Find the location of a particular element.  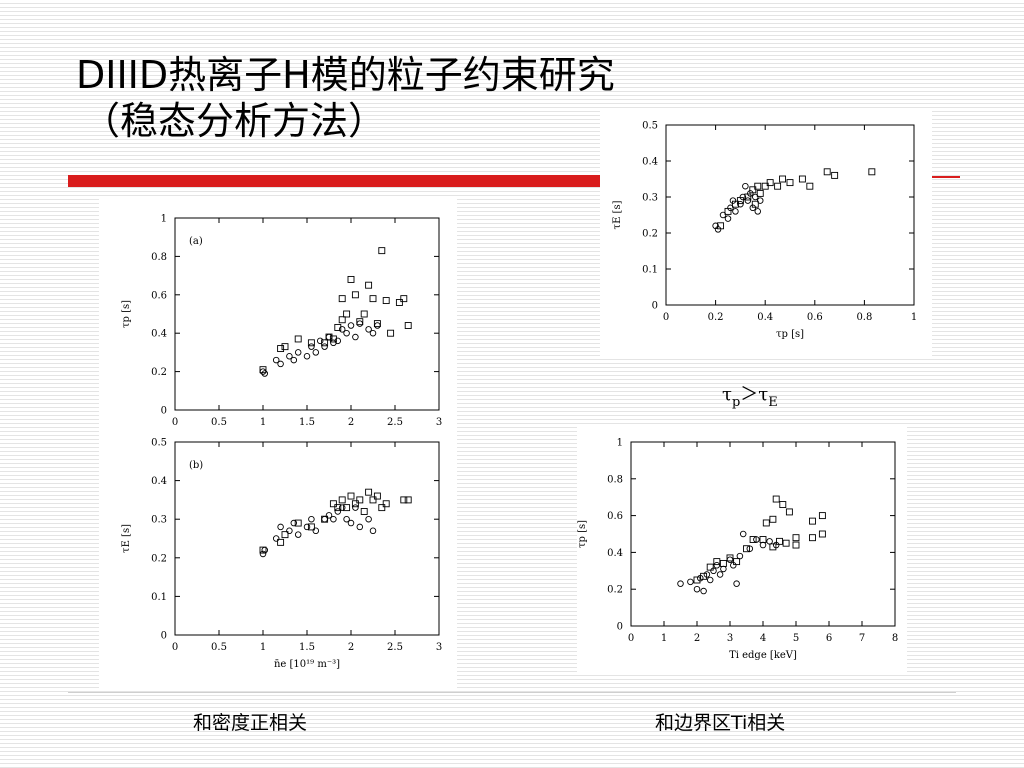

x-tick-label: 3 is located at coordinates (439, 647).